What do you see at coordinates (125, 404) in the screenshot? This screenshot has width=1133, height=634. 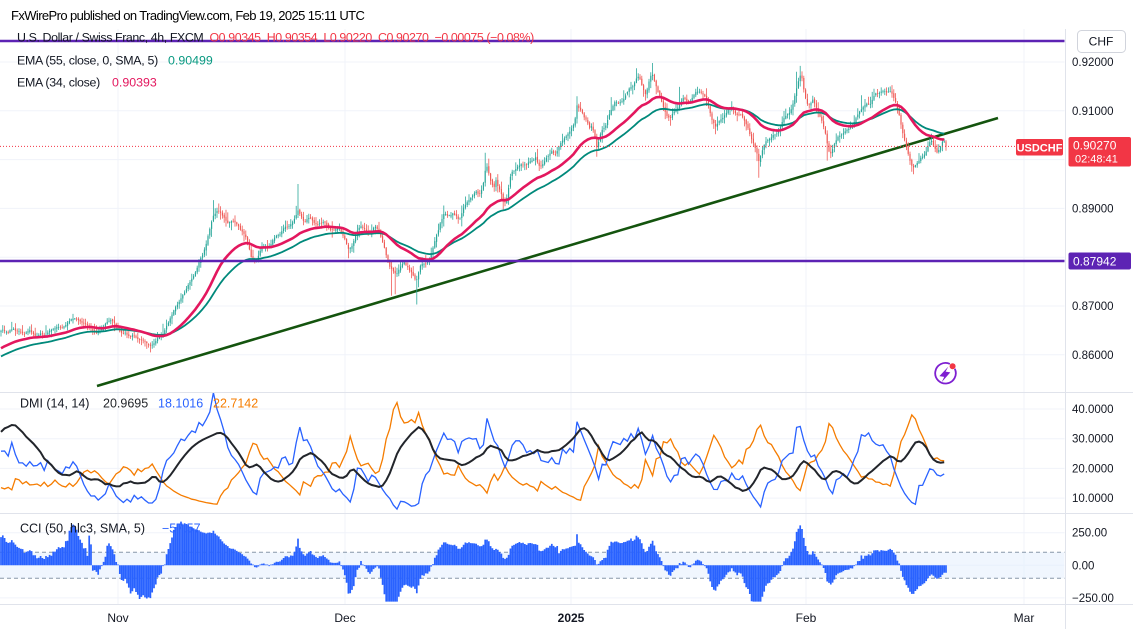 I see `svg-text: 20.9695` at bounding box center [125, 404].